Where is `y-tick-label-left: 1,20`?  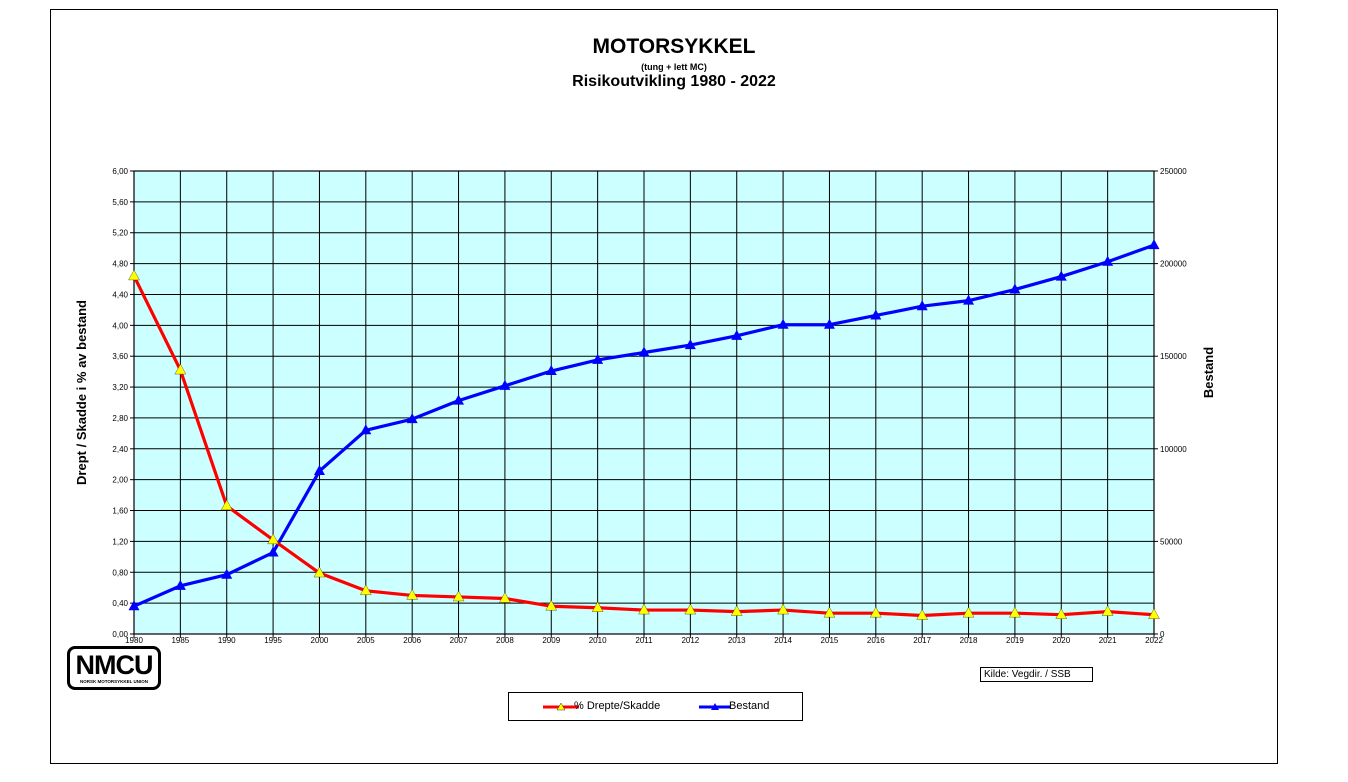
y-tick-label-left: 1,20 is located at coordinates (120, 541).